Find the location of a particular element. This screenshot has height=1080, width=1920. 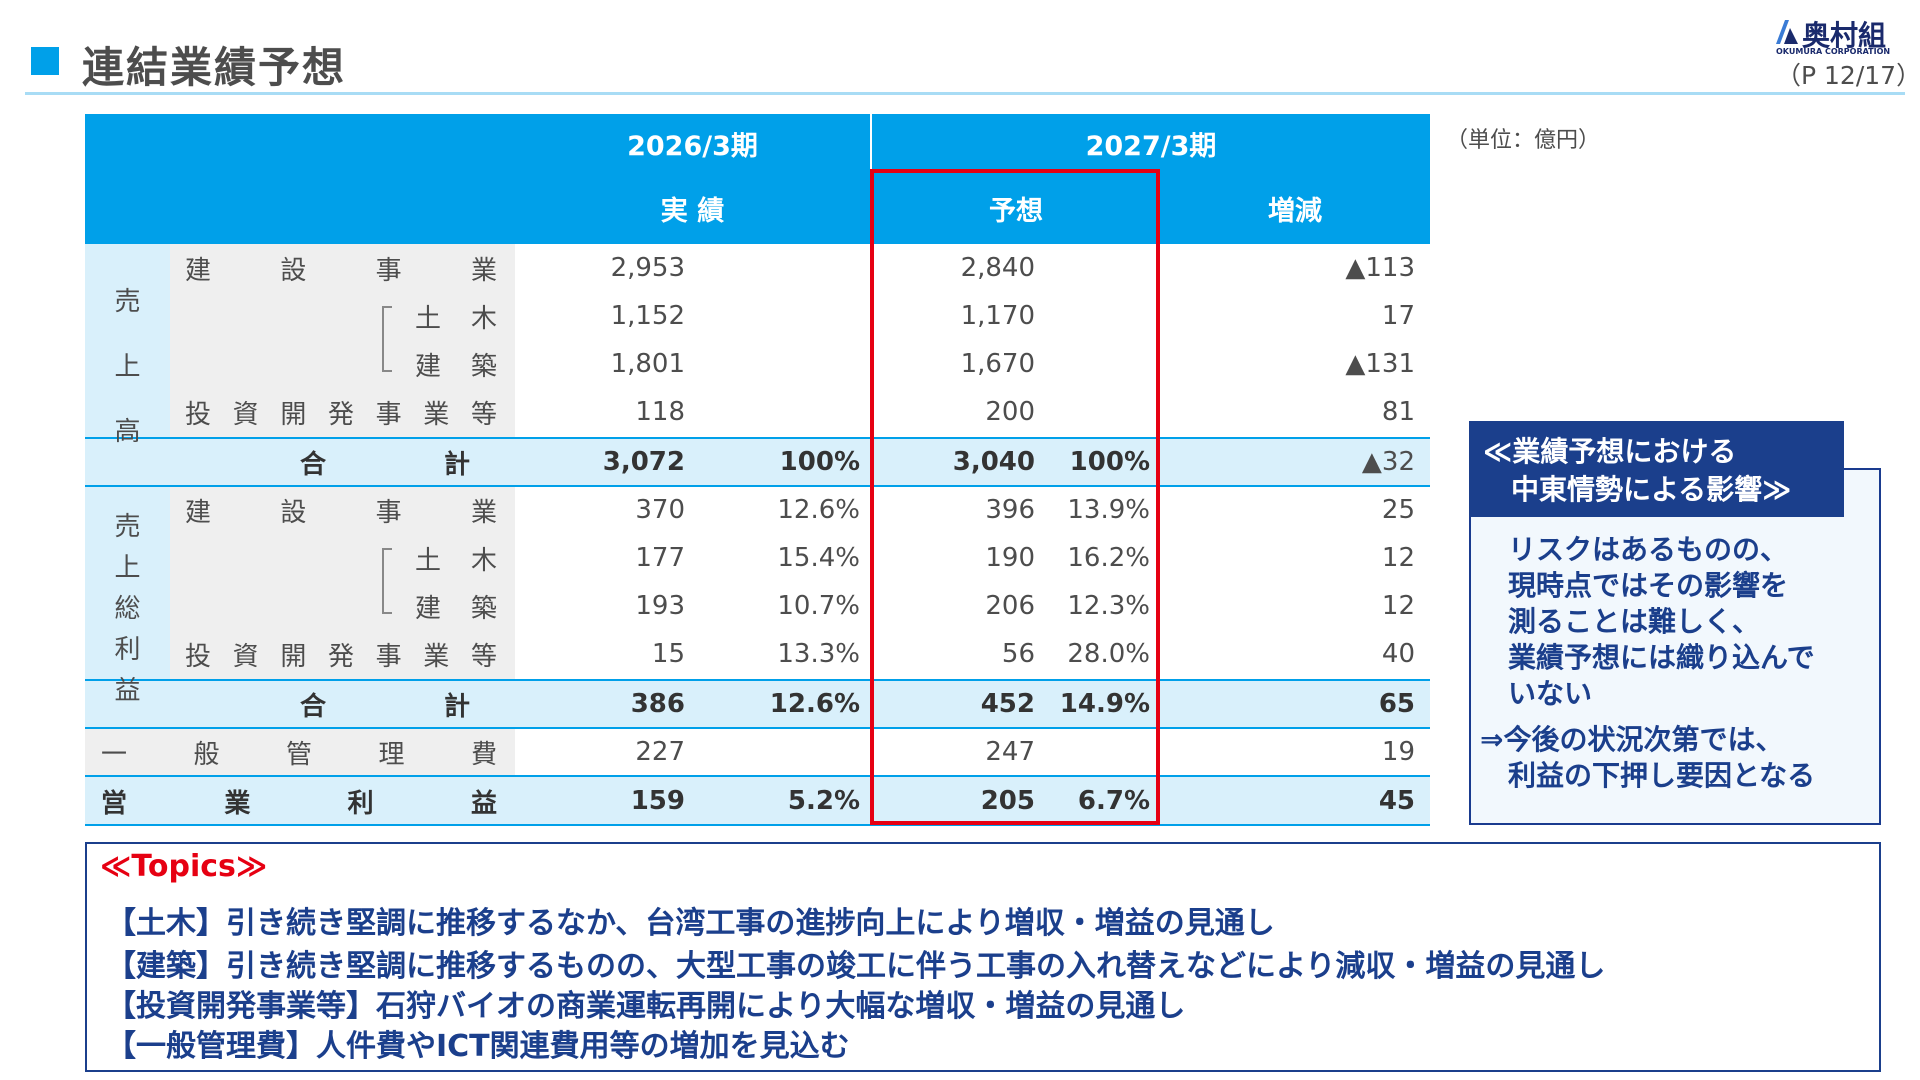

label-char: 業 is located at coordinates (483, 512).